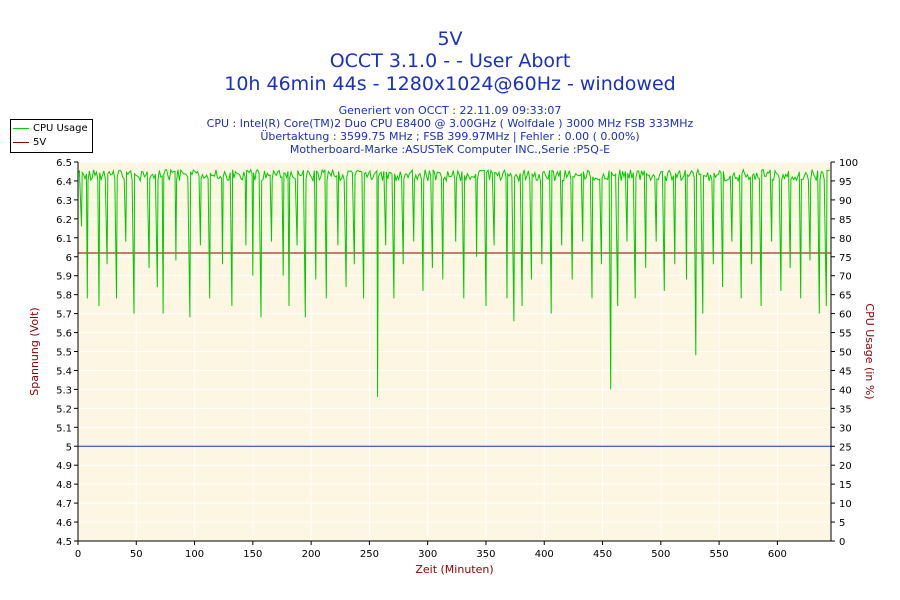 Image resolution: width=900 pixels, height=600 pixels. I want to click on chart-subtitle: OCCT 3.1.0 - - User Abort, so click(450, 61).